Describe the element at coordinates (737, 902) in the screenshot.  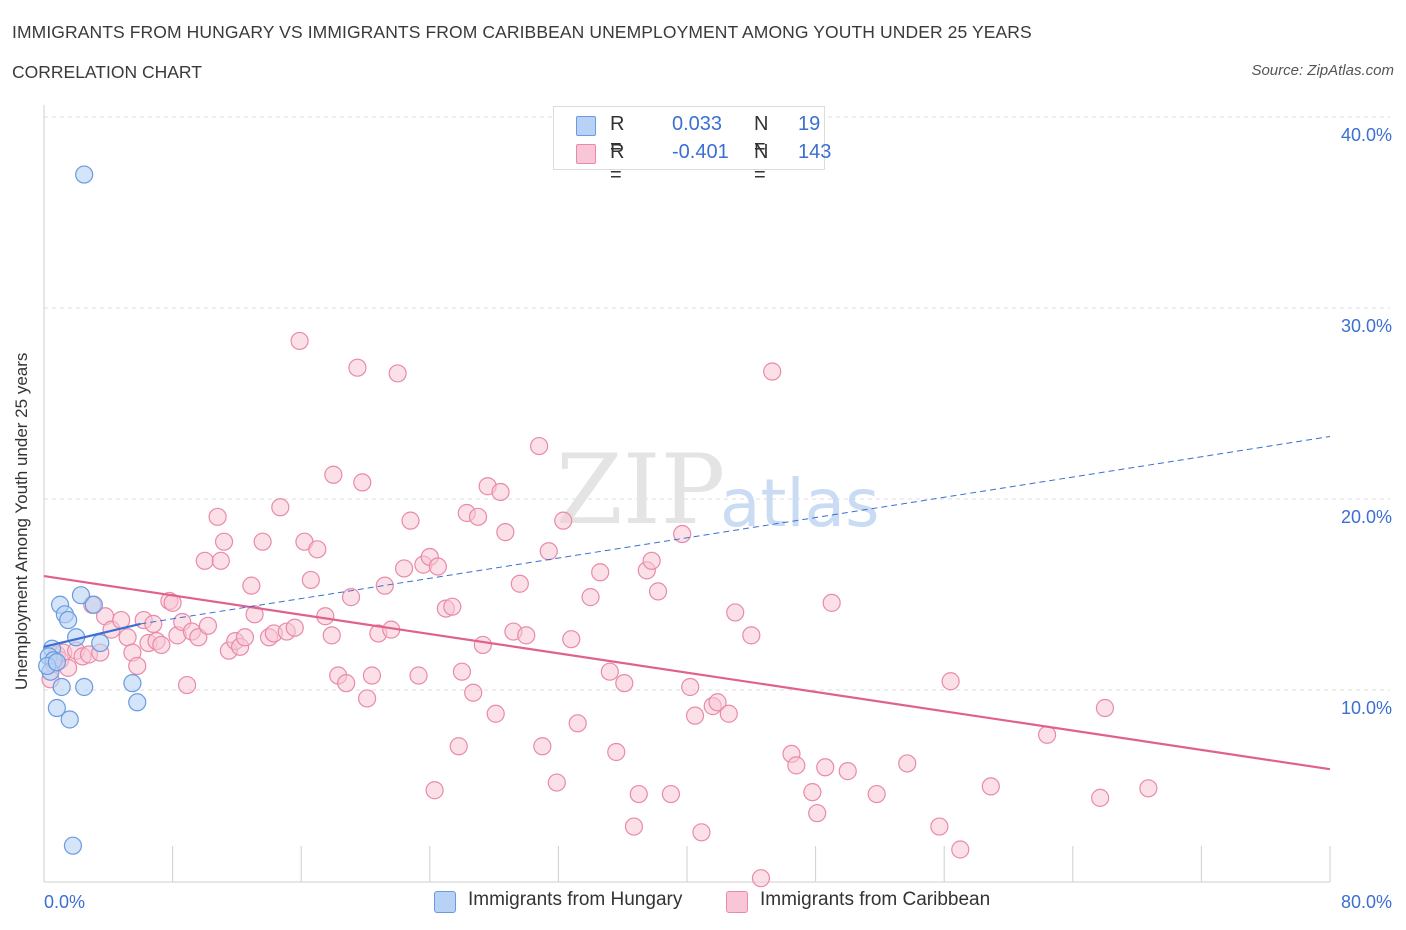
I see `bottom-legend-swatch-caribbean` at that location.